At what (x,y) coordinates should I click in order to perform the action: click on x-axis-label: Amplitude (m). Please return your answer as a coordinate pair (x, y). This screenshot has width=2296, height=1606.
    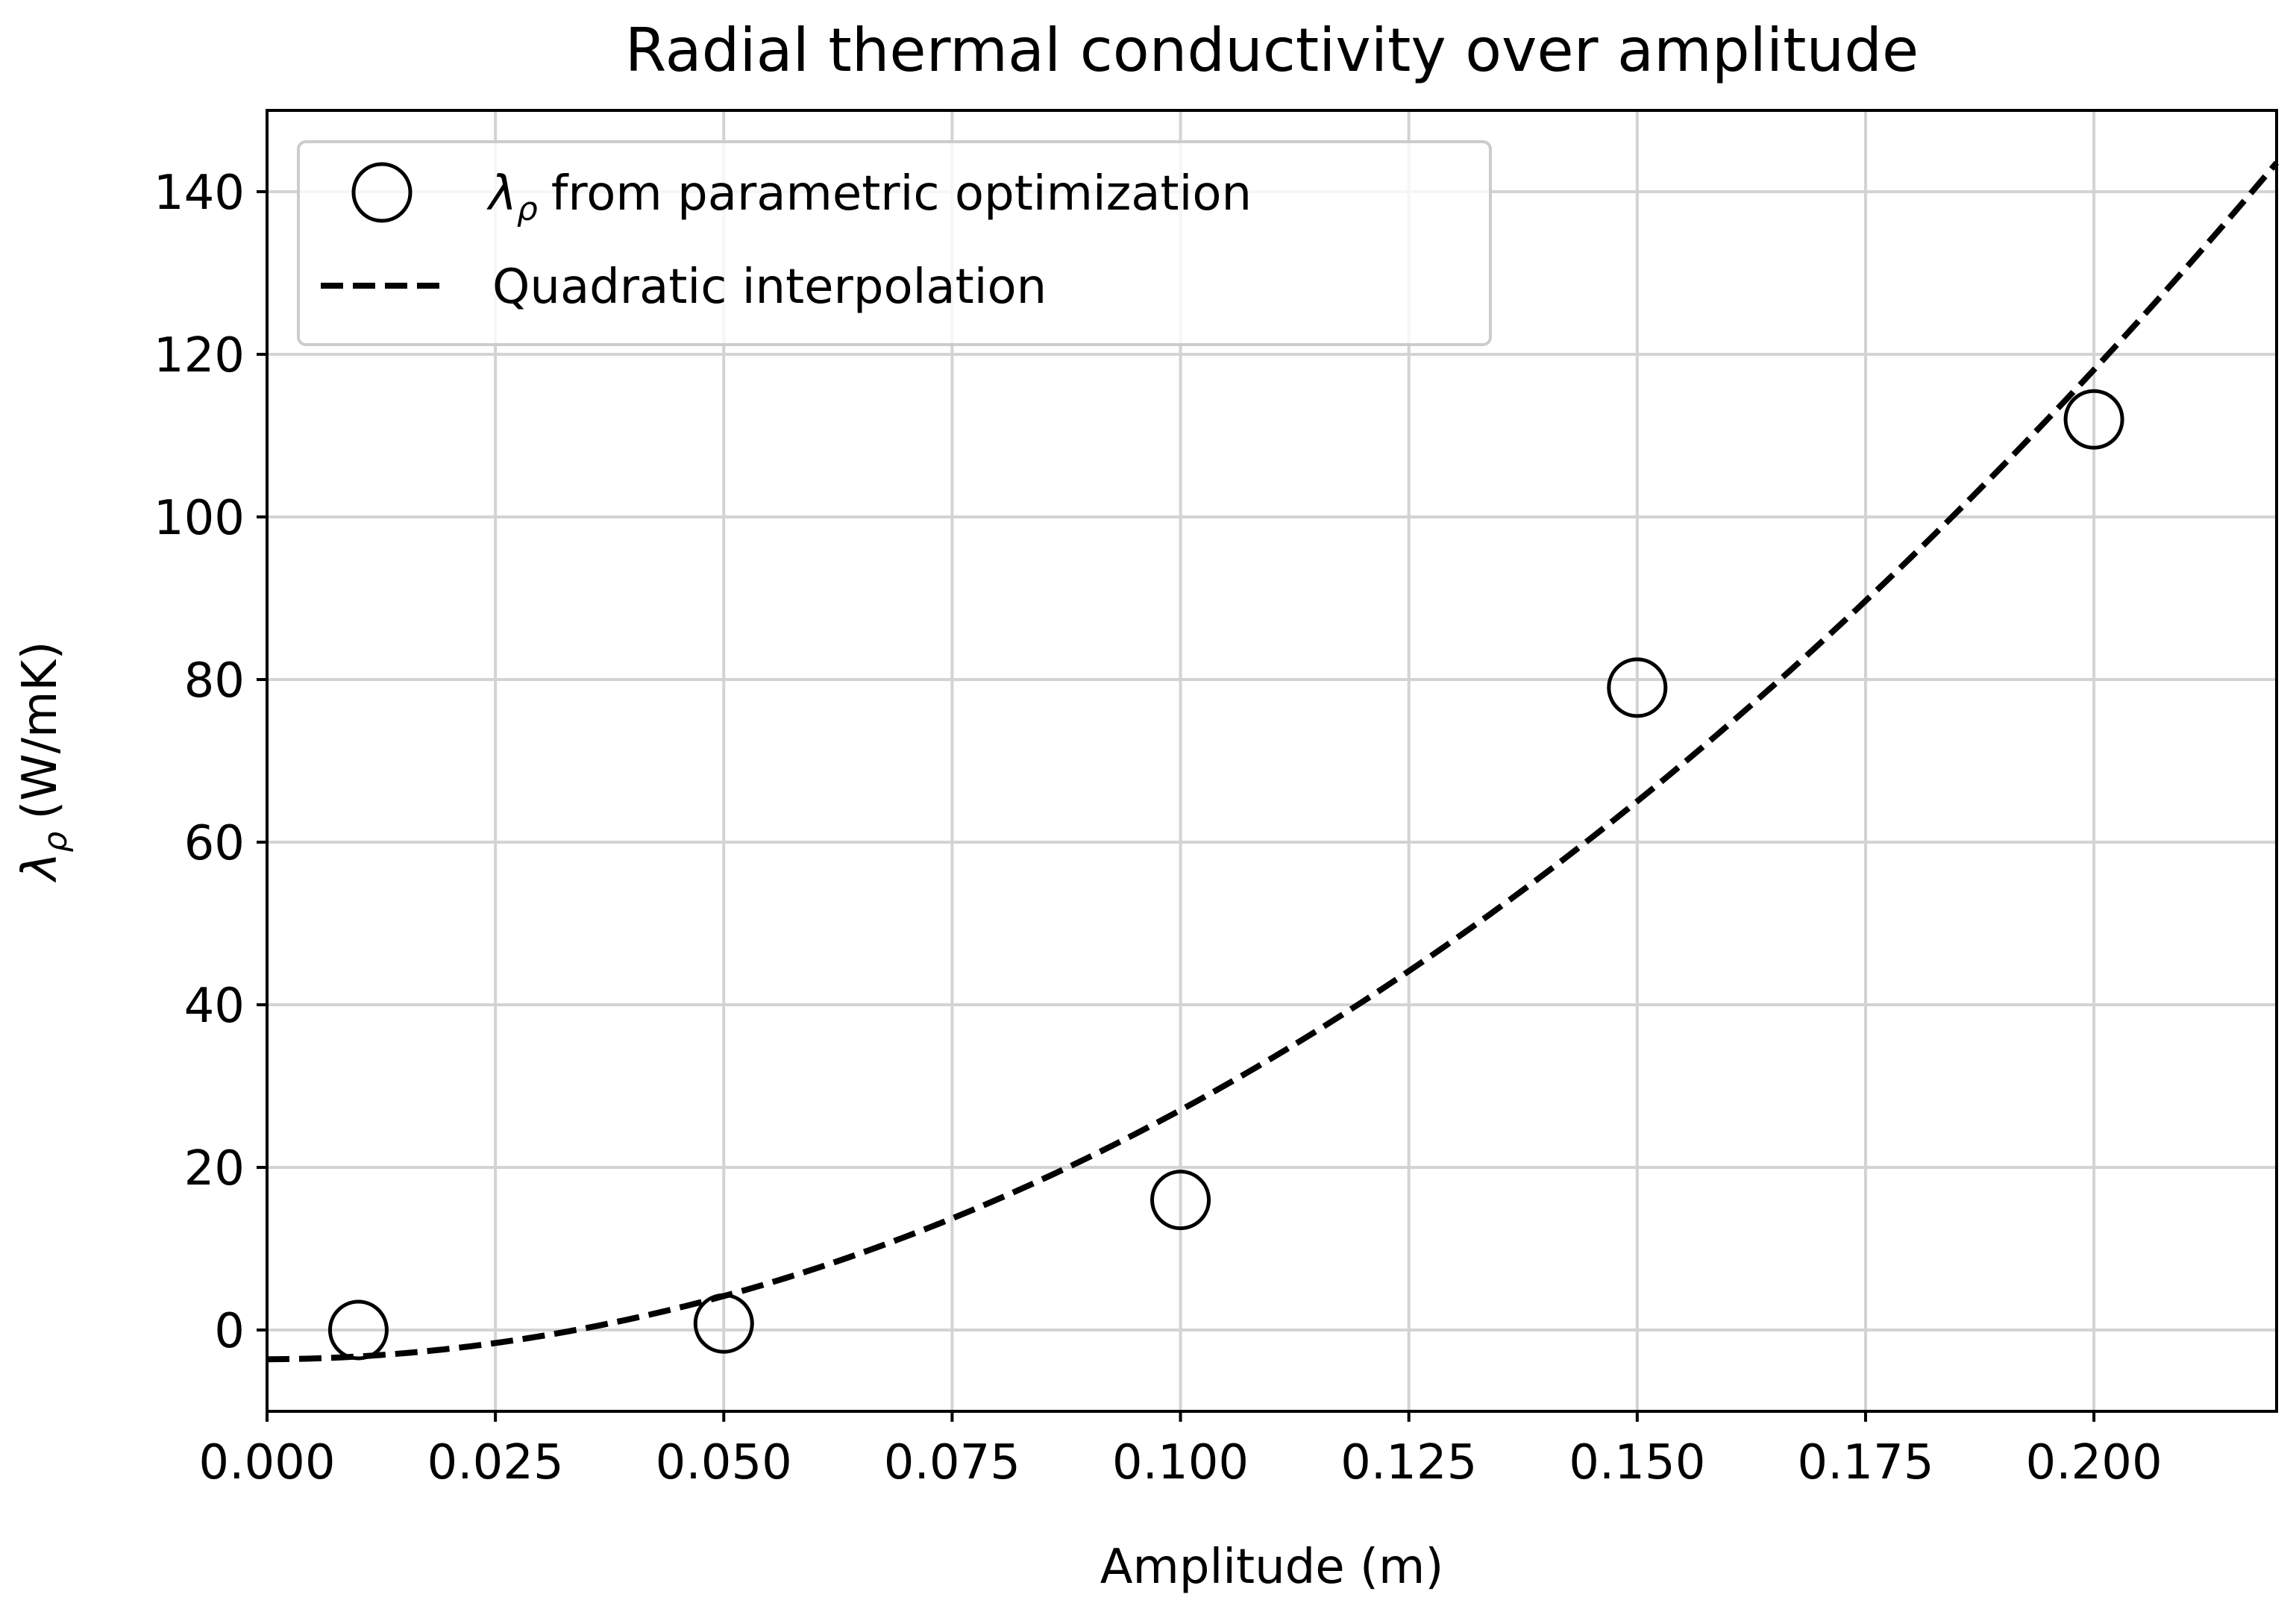
    Looking at the image, I should click on (1272, 1567).